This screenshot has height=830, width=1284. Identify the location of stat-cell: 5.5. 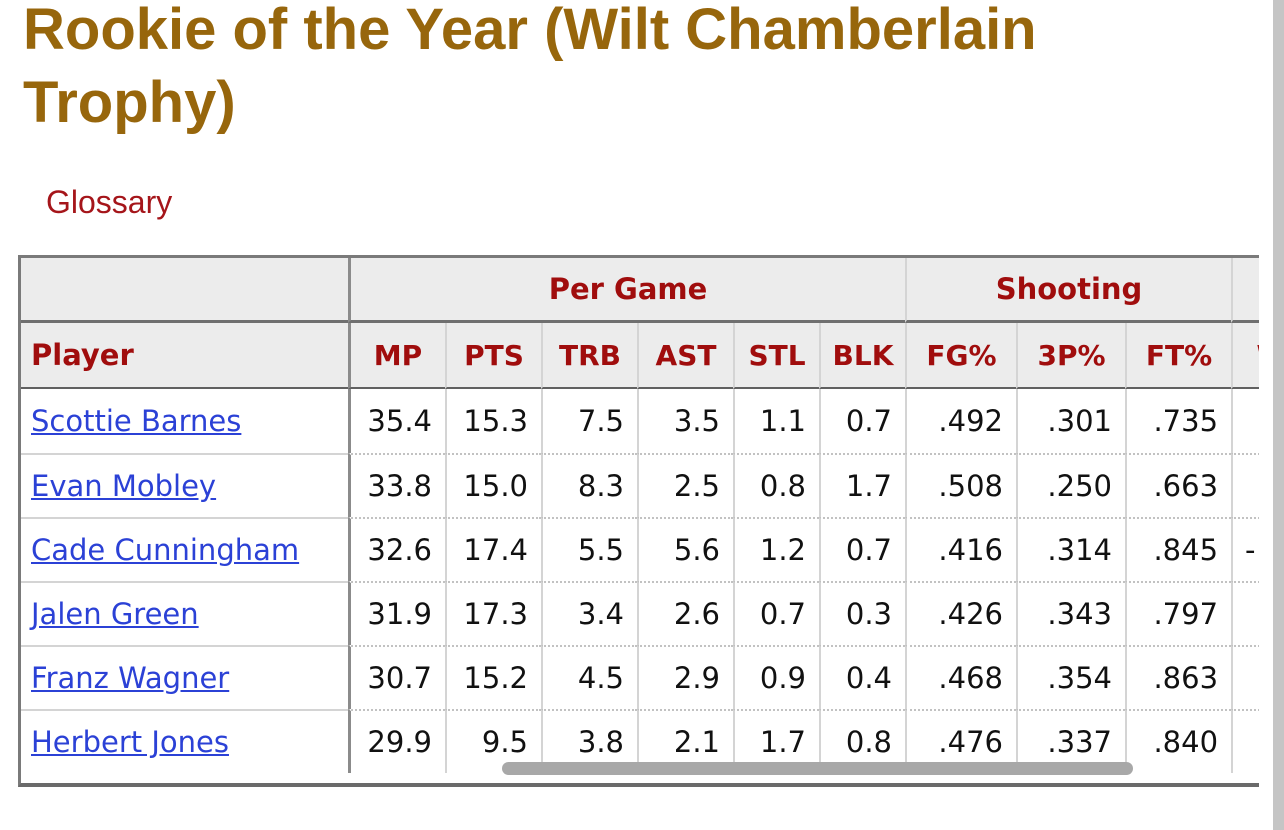
(589, 549).